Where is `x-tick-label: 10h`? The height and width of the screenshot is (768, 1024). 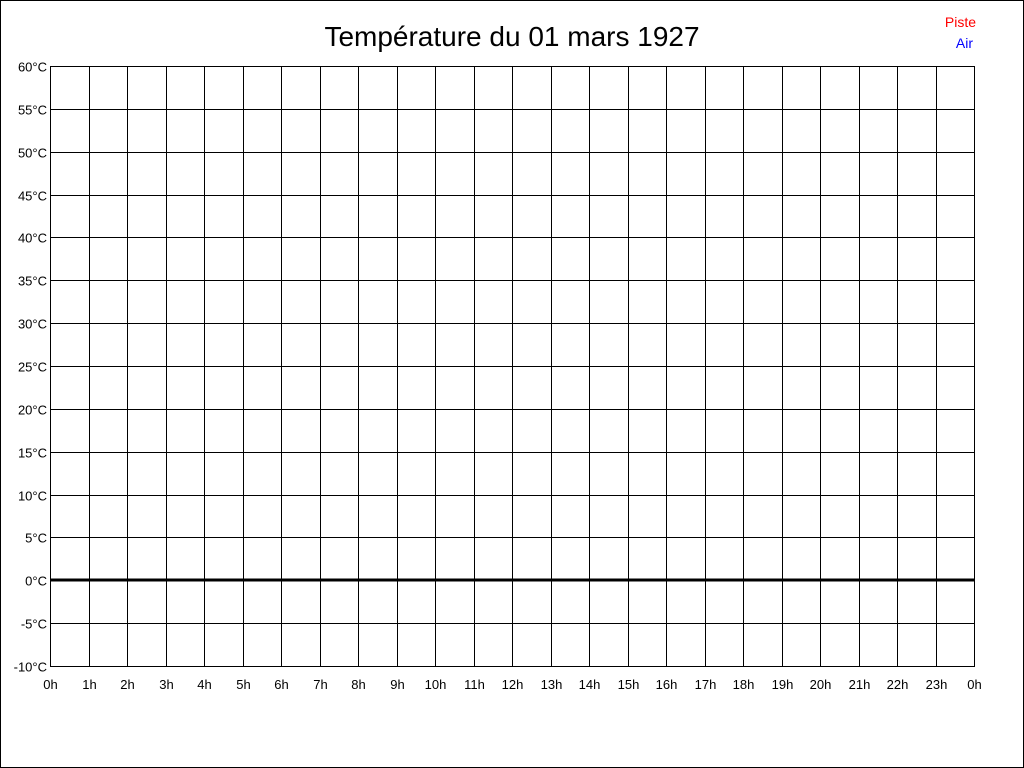
x-tick-label: 10h is located at coordinates (436, 684).